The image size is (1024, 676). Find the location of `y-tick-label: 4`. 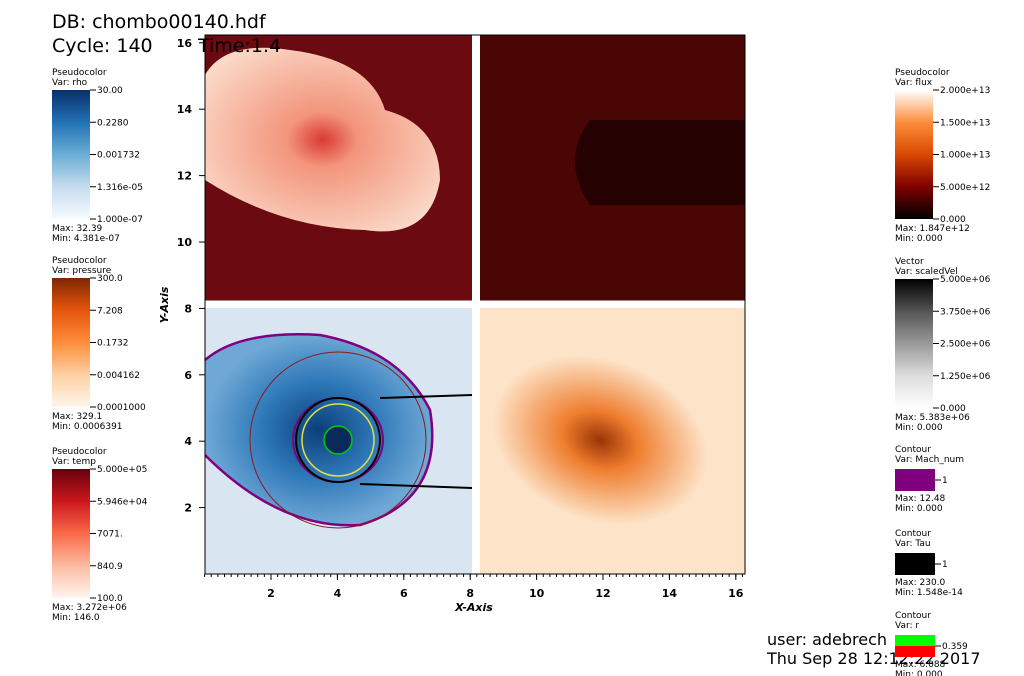

y-tick-label: 4 is located at coordinates (188, 441).